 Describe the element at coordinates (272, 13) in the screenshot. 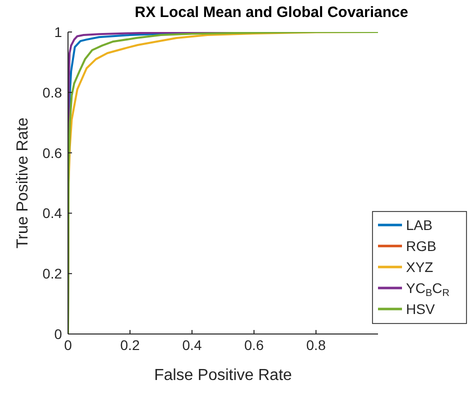

I see `chart-title: RX Local Mean and Global Covariance` at that location.